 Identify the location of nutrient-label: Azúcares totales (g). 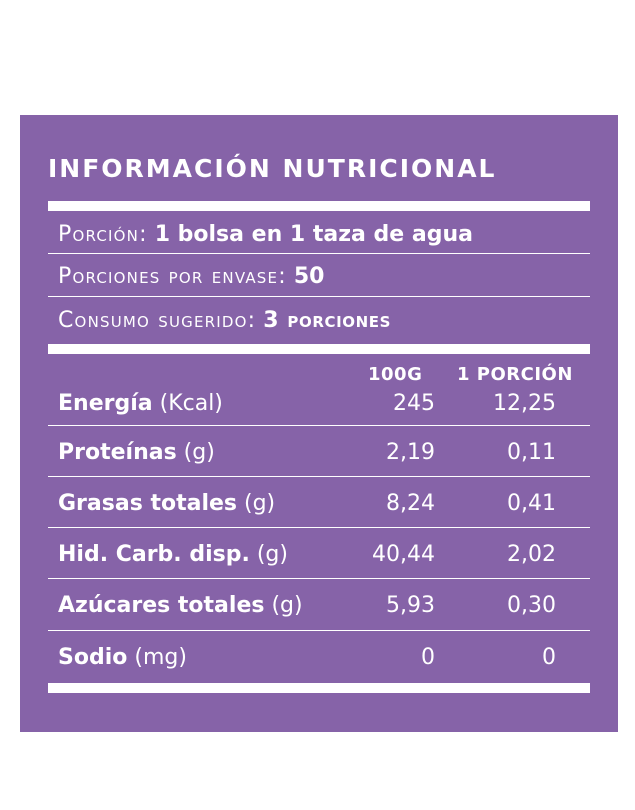
(180, 605).